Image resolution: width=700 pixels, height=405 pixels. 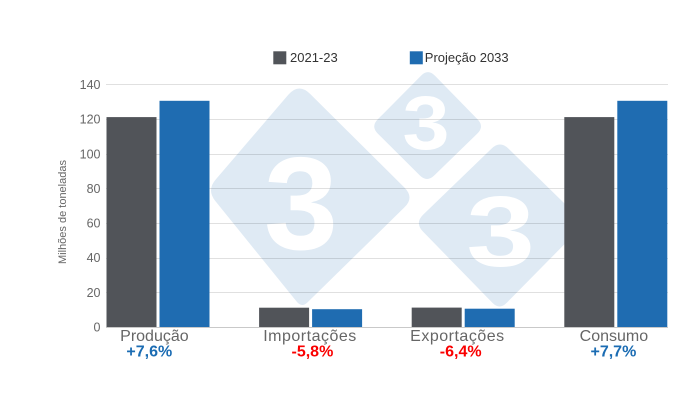 What do you see at coordinates (467, 57) in the screenshot?
I see `svg-text: Projeção 2033` at bounding box center [467, 57].